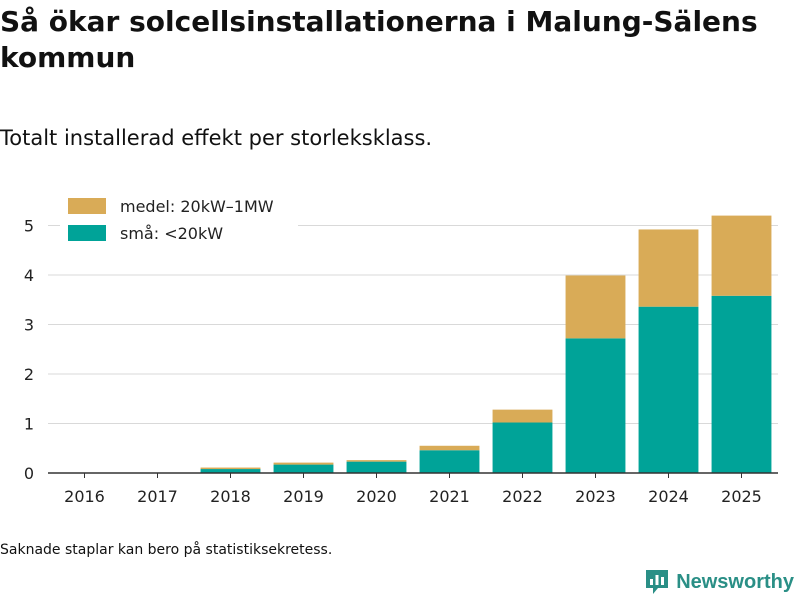 The width and height of the screenshot is (800, 600). What do you see at coordinates (171, 233) in the screenshot?
I see `legend-label-small: små: <20kW` at bounding box center [171, 233].